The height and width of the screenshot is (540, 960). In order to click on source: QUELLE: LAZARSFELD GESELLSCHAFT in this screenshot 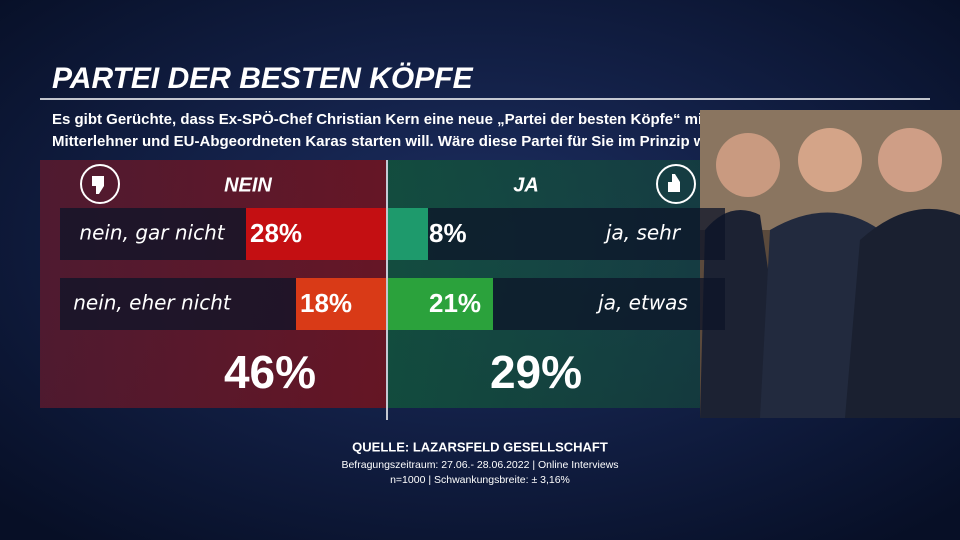, I will do `click(480, 446)`.